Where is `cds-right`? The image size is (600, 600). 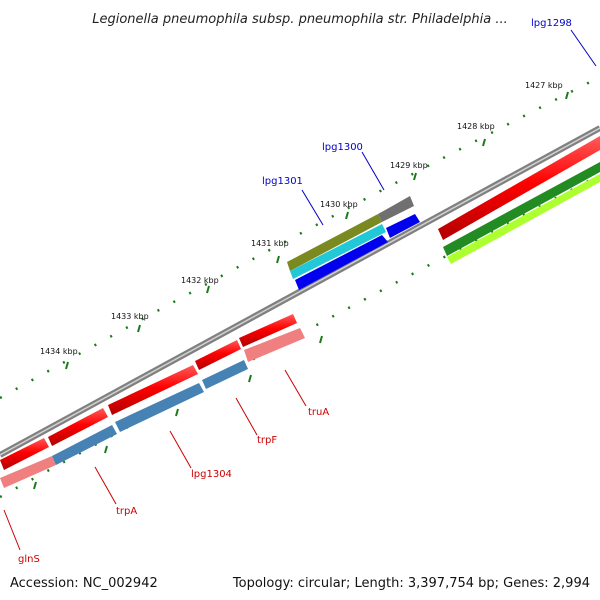 cds-right is located at coordinates (519, 188).